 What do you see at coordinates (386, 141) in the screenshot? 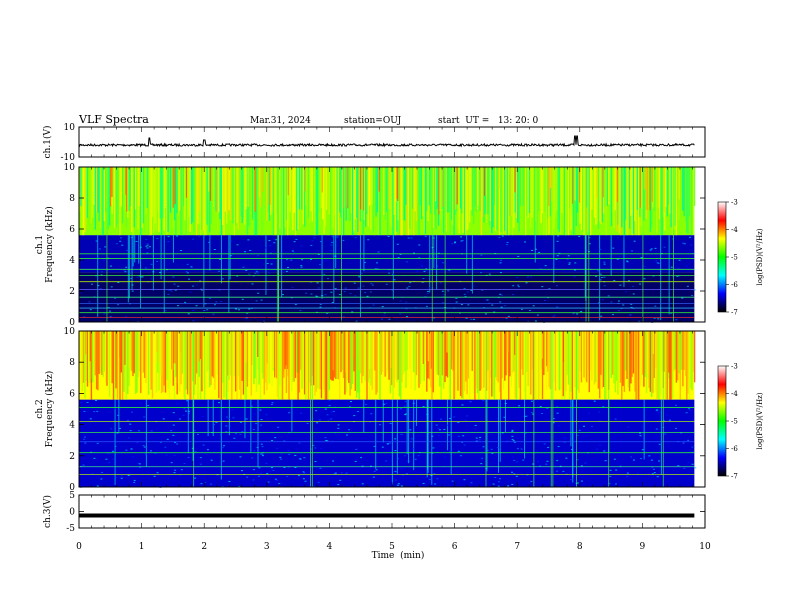
I see `waveform-trace` at bounding box center [386, 141].